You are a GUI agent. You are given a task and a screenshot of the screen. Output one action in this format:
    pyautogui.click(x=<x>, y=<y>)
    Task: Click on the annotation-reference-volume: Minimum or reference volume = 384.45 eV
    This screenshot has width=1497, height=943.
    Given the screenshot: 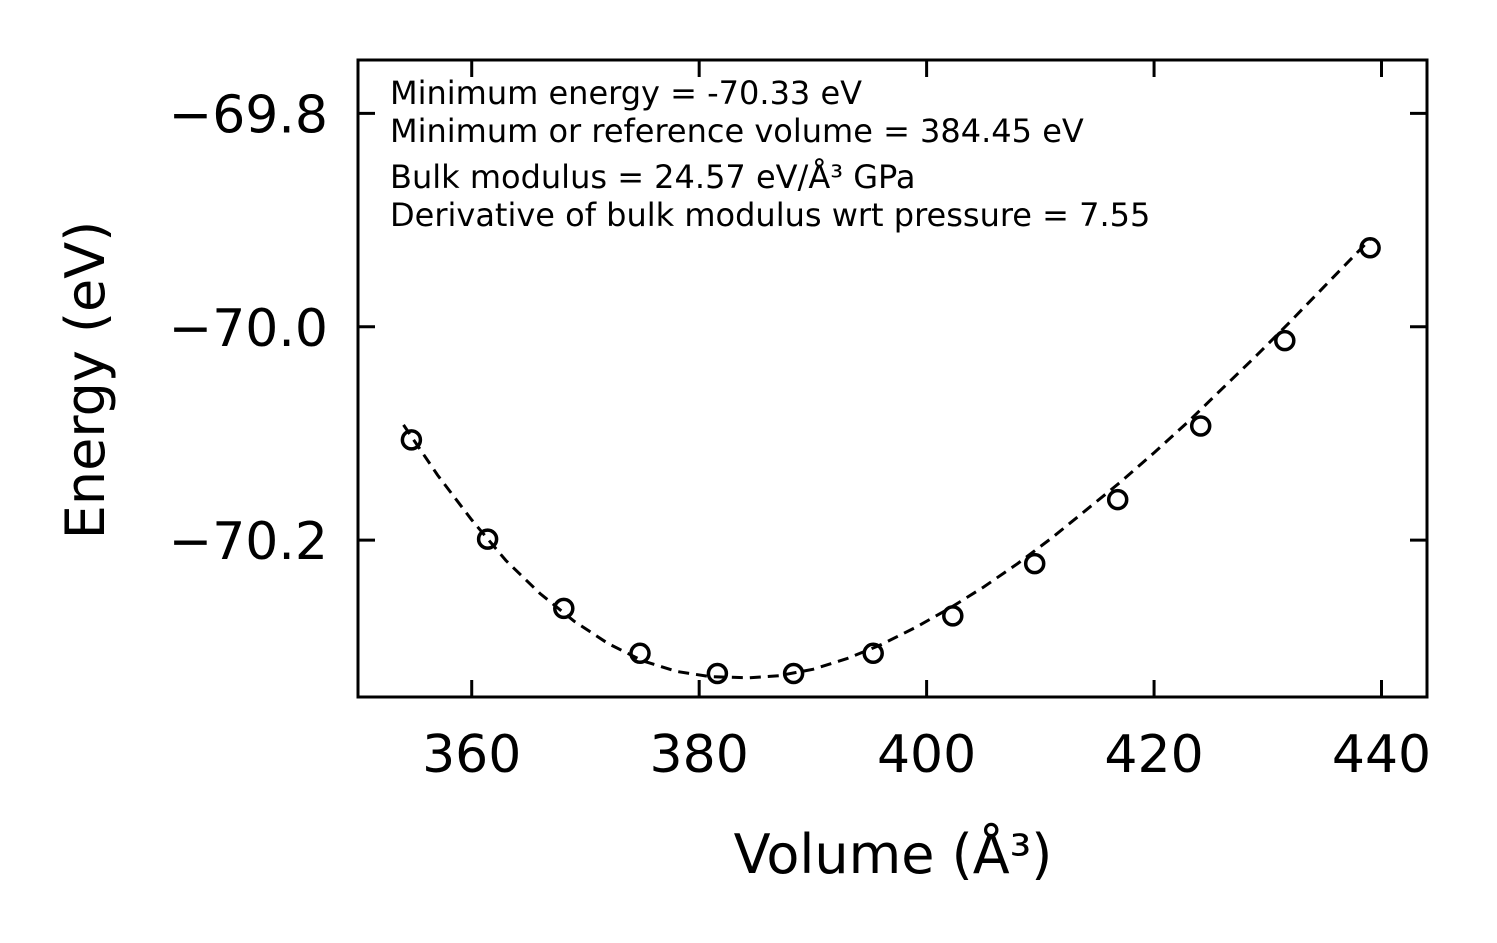 What is the action you would take?
    pyautogui.click(x=737, y=131)
    